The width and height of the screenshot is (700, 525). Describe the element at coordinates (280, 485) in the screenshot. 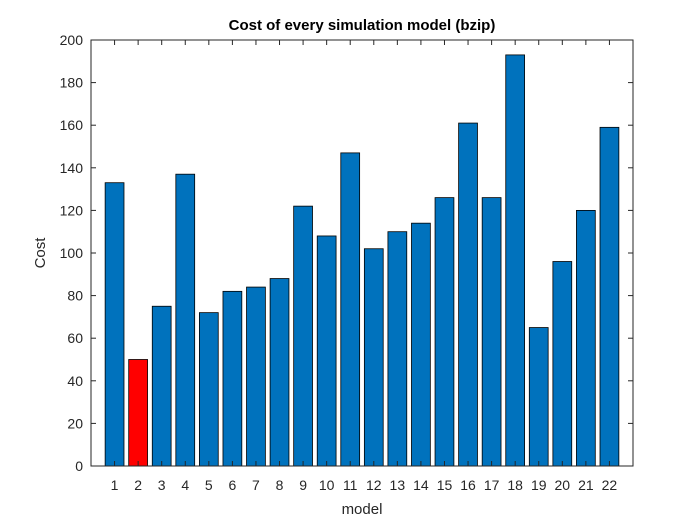

I see `x-tick-label: 8` at that location.